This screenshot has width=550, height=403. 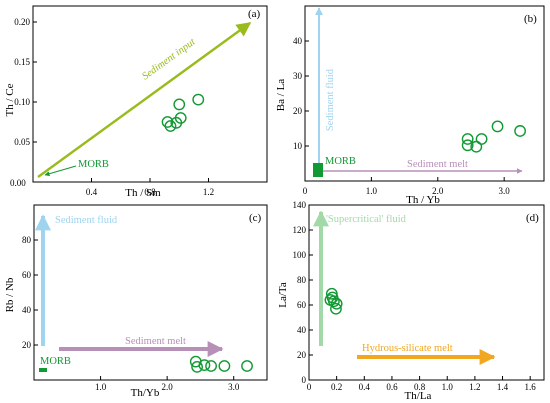 What do you see at coordinates (336, 387) in the screenshot?
I see `panel-d-xtick-label-1: 0.2` at bounding box center [336, 387].